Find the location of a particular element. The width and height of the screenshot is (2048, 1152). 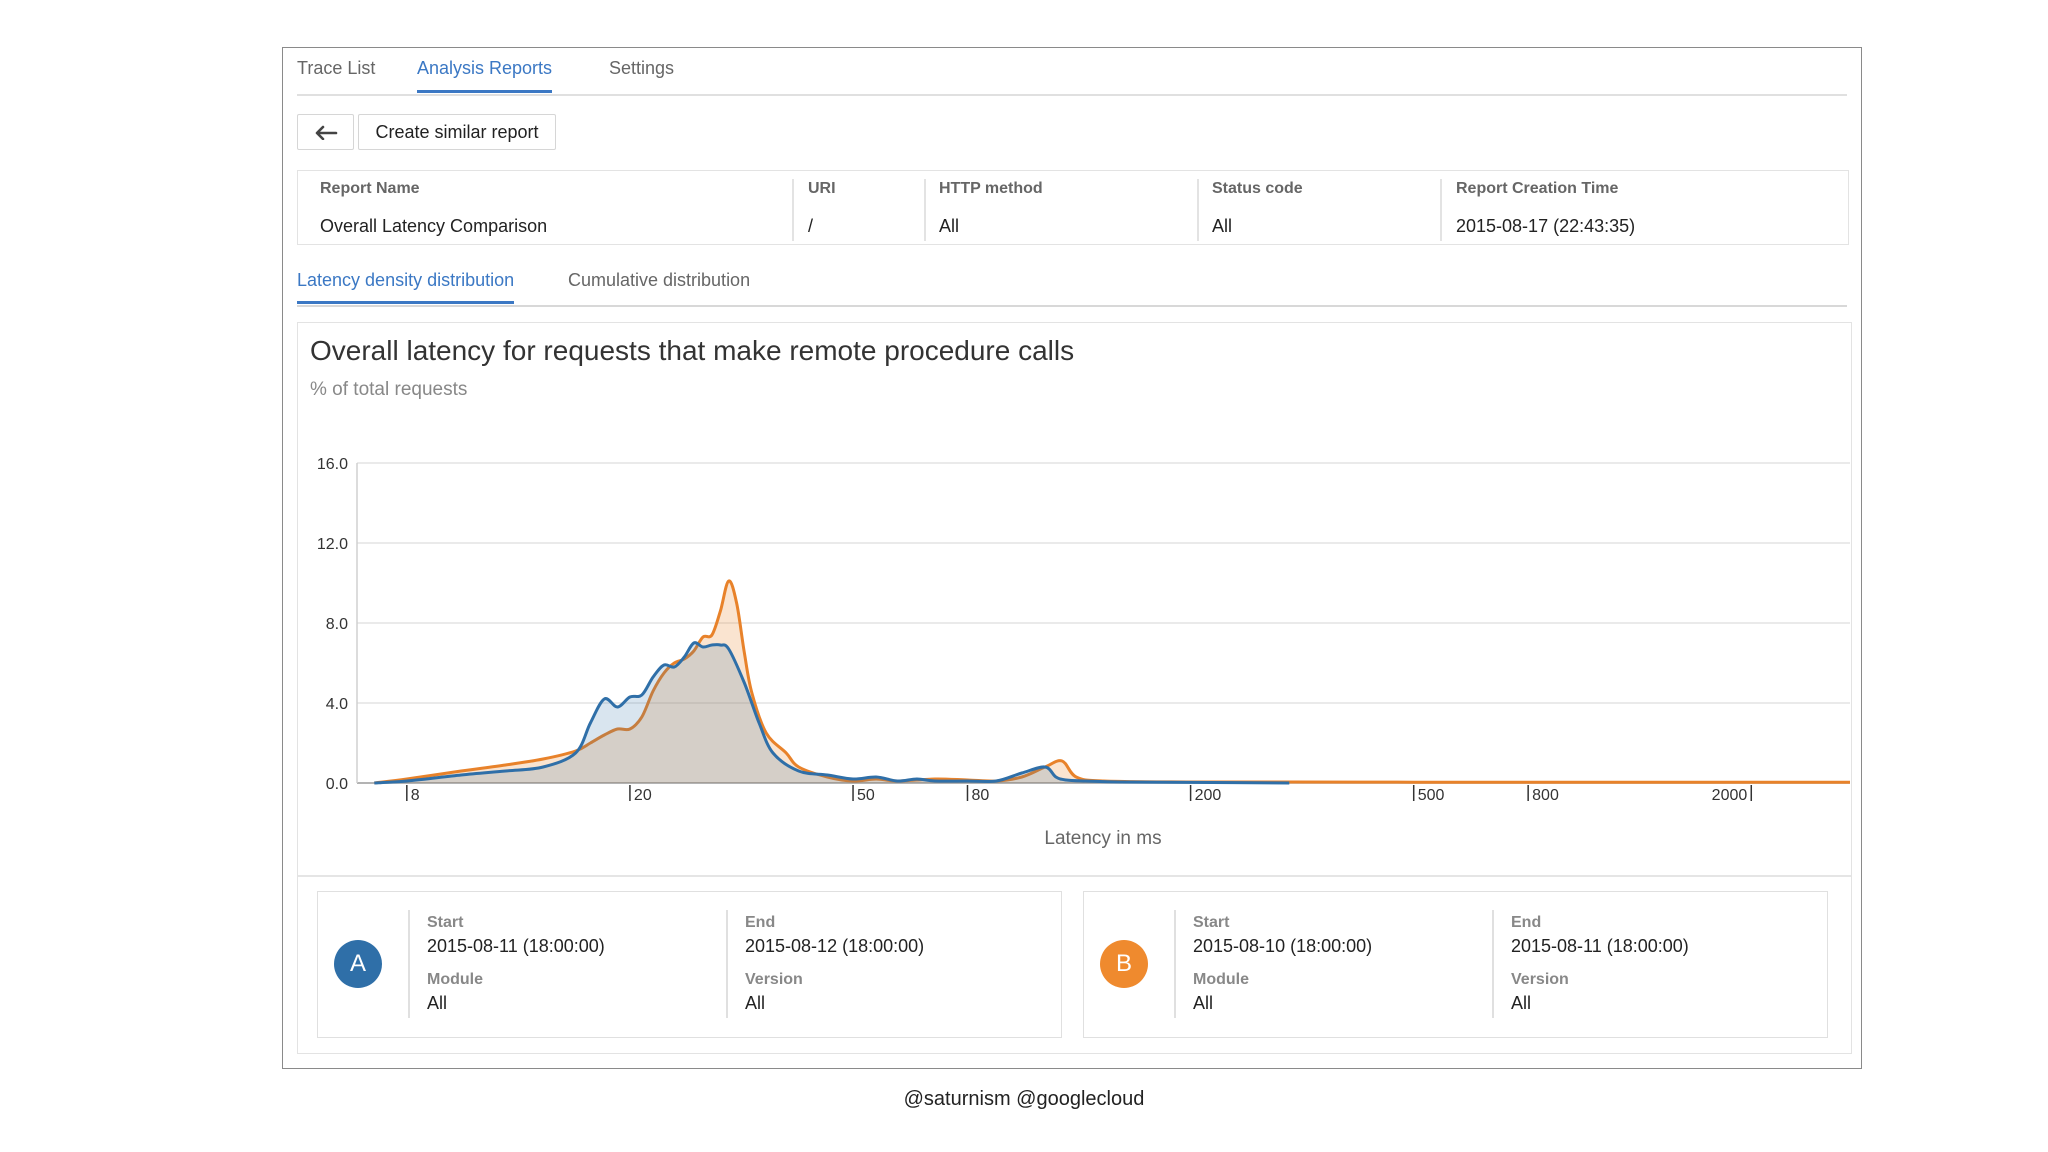

tab-trace-list: Trace List is located at coordinates (336, 68).